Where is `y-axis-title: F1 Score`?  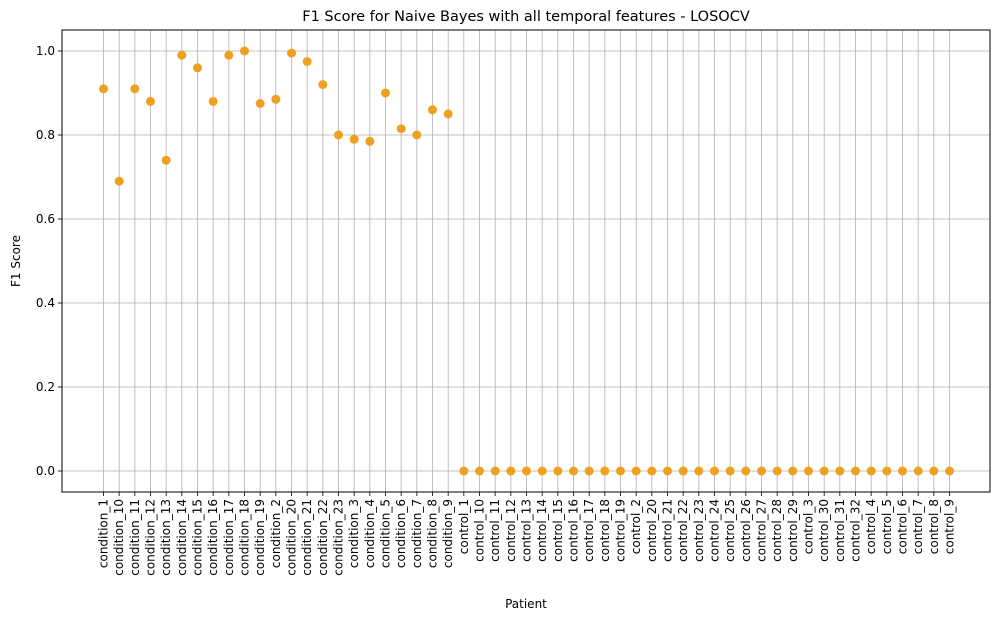 y-axis-title: F1 Score is located at coordinates (16, 261).